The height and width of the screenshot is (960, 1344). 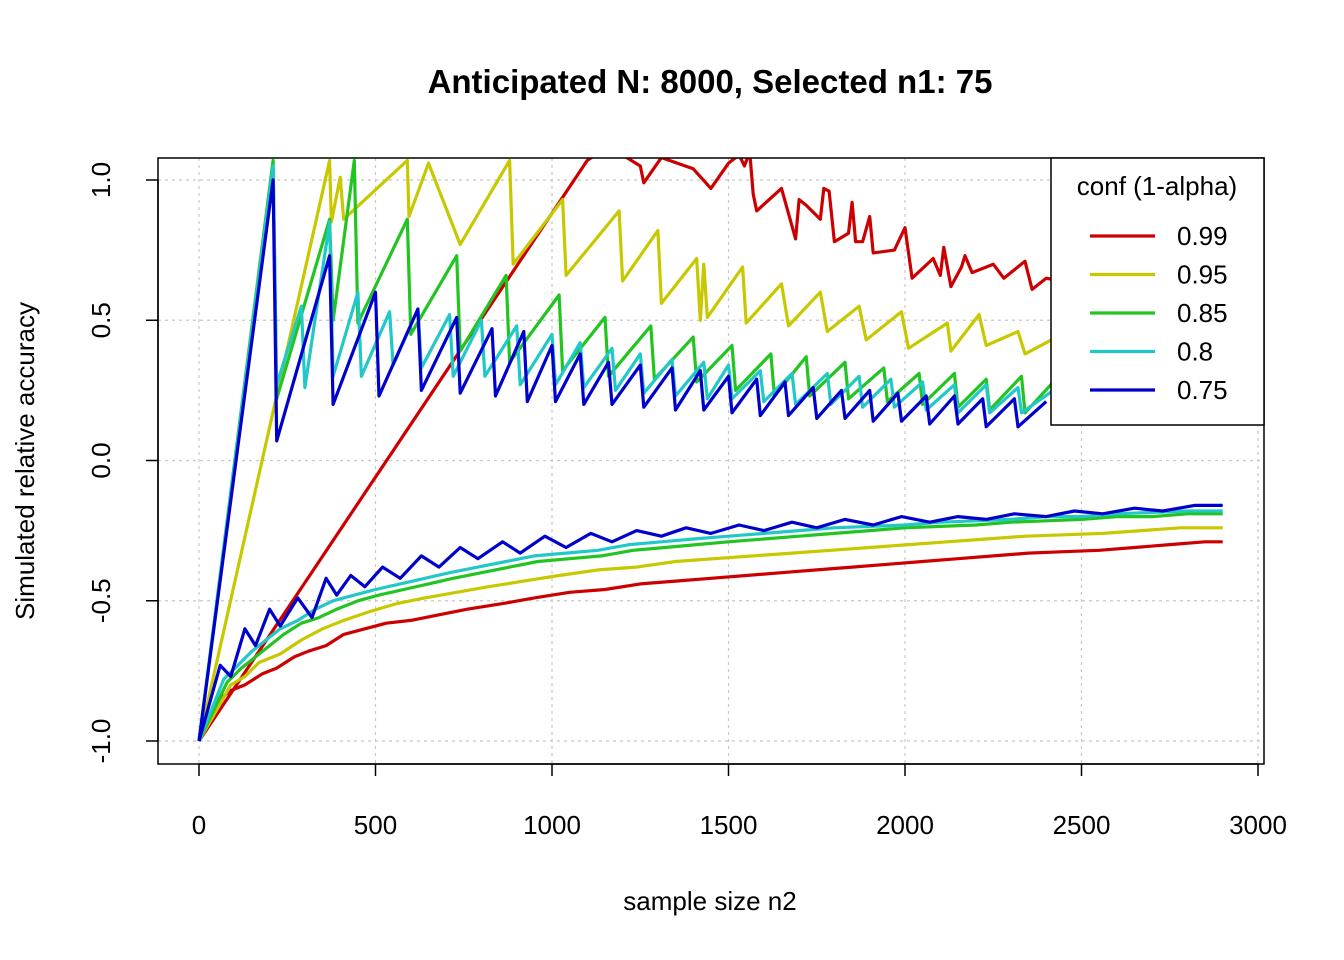 What do you see at coordinates (25, 461) in the screenshot?
I see `y-axis-label: Simulated relative accuracy` at bounding box center [25, 461].